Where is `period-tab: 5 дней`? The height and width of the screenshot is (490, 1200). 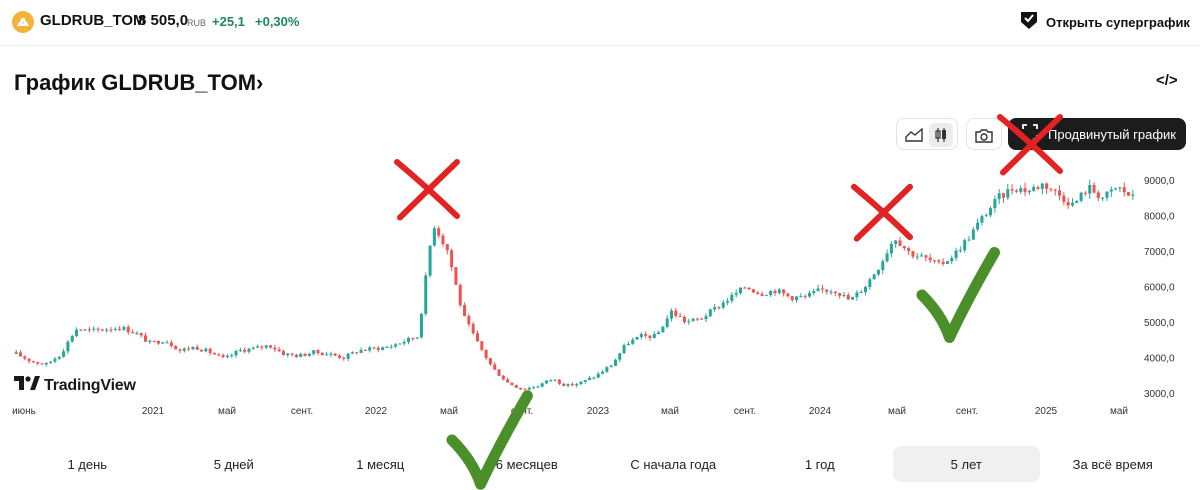
period-tab: 5 дней is located at coordinates (233, 464).